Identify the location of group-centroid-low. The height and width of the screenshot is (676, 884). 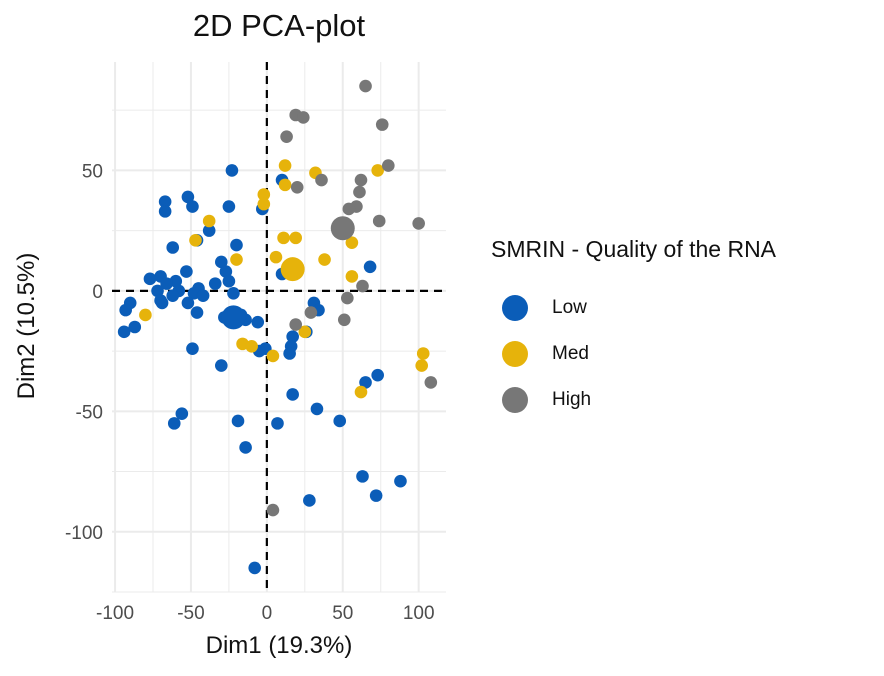
(233, 317).